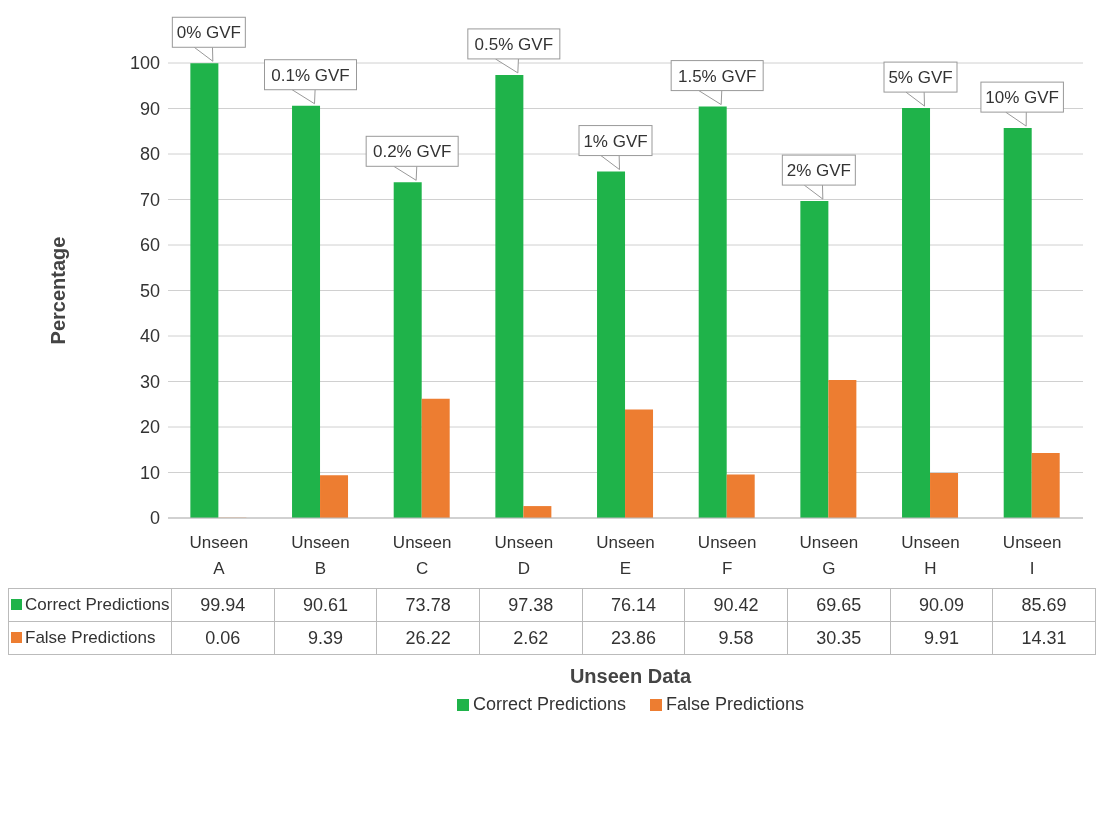  Describe the element at coordinates (422, 555) in the screenshot. I see `x-tick-label: Unseen C` at that location.